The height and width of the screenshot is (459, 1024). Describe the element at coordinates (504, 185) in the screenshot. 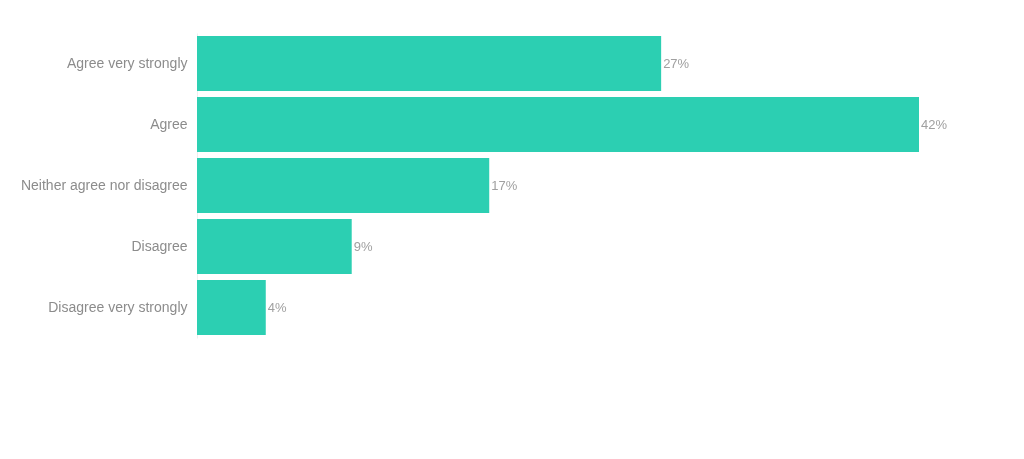

I see `data-label: 17%` at that location.